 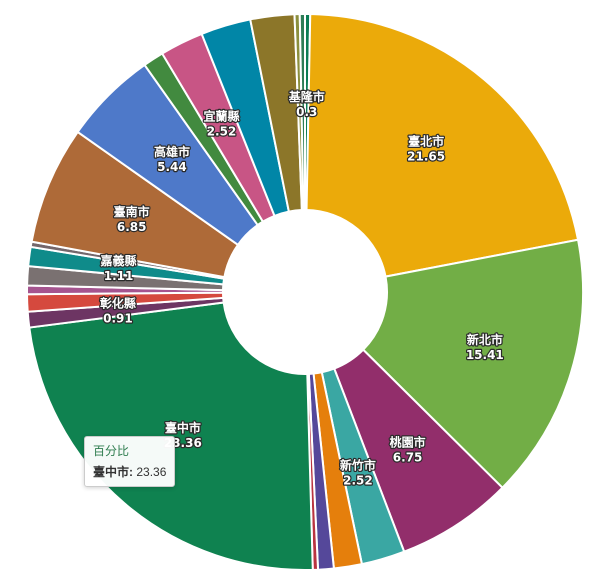 What do you see at coordinates (119, 276) in the screenshot?
I see `slice-label-value-13: 1.11` at bounding box center [119, 276].